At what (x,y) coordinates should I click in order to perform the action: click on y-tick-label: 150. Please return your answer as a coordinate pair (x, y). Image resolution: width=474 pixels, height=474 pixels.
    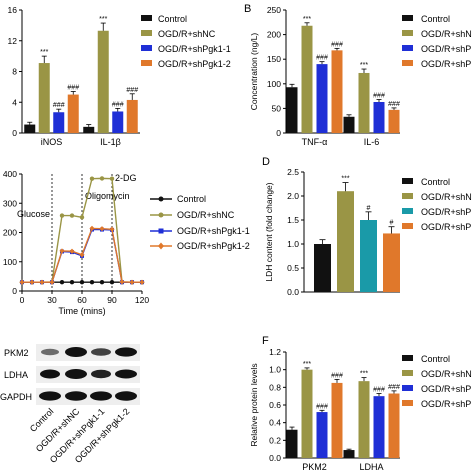
    Looking at the image, I should click on (274, 59).